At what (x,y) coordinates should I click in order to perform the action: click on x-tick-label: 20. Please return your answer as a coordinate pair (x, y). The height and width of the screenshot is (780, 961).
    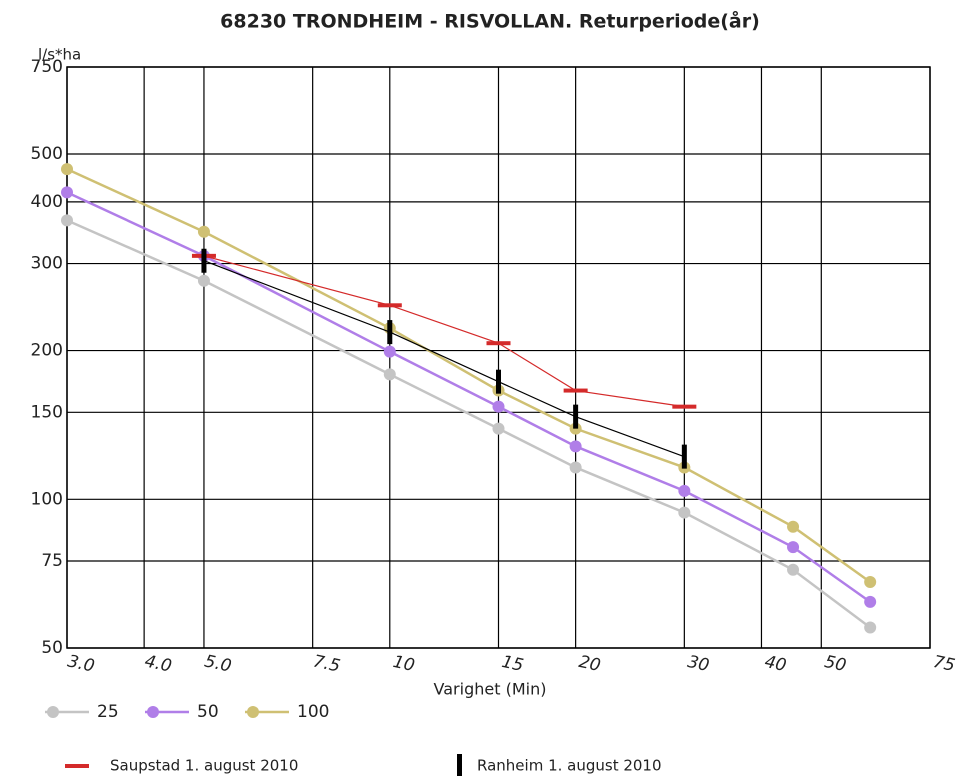
    Looking at the image, I should click on (589, 664).